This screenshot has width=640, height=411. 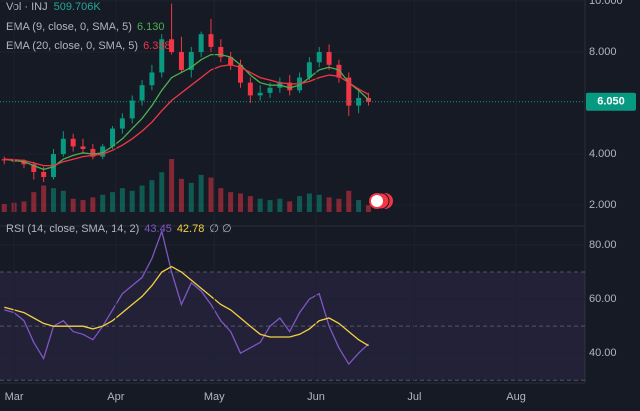 I want to click on legend-label: Vol · INJ, so click(x=27, y=7).